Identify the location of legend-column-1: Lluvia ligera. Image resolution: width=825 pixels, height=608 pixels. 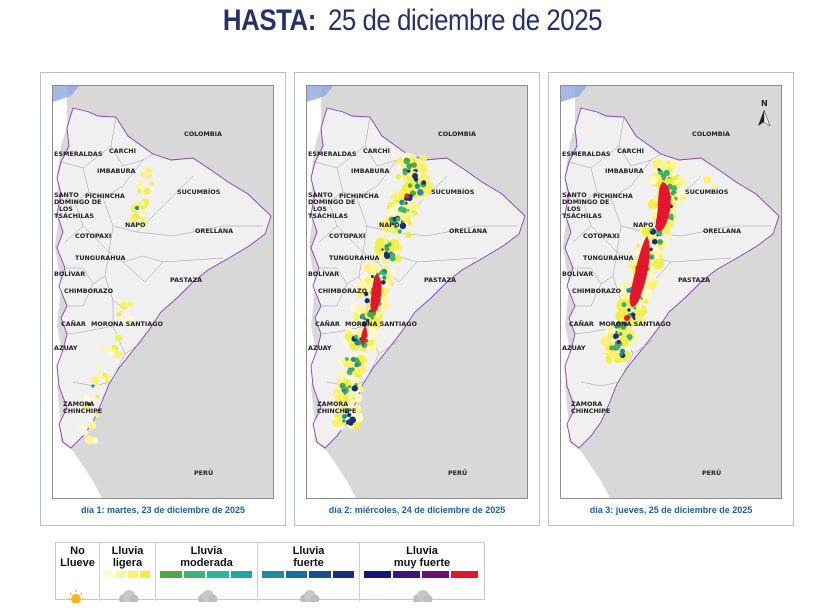
(128, 573).